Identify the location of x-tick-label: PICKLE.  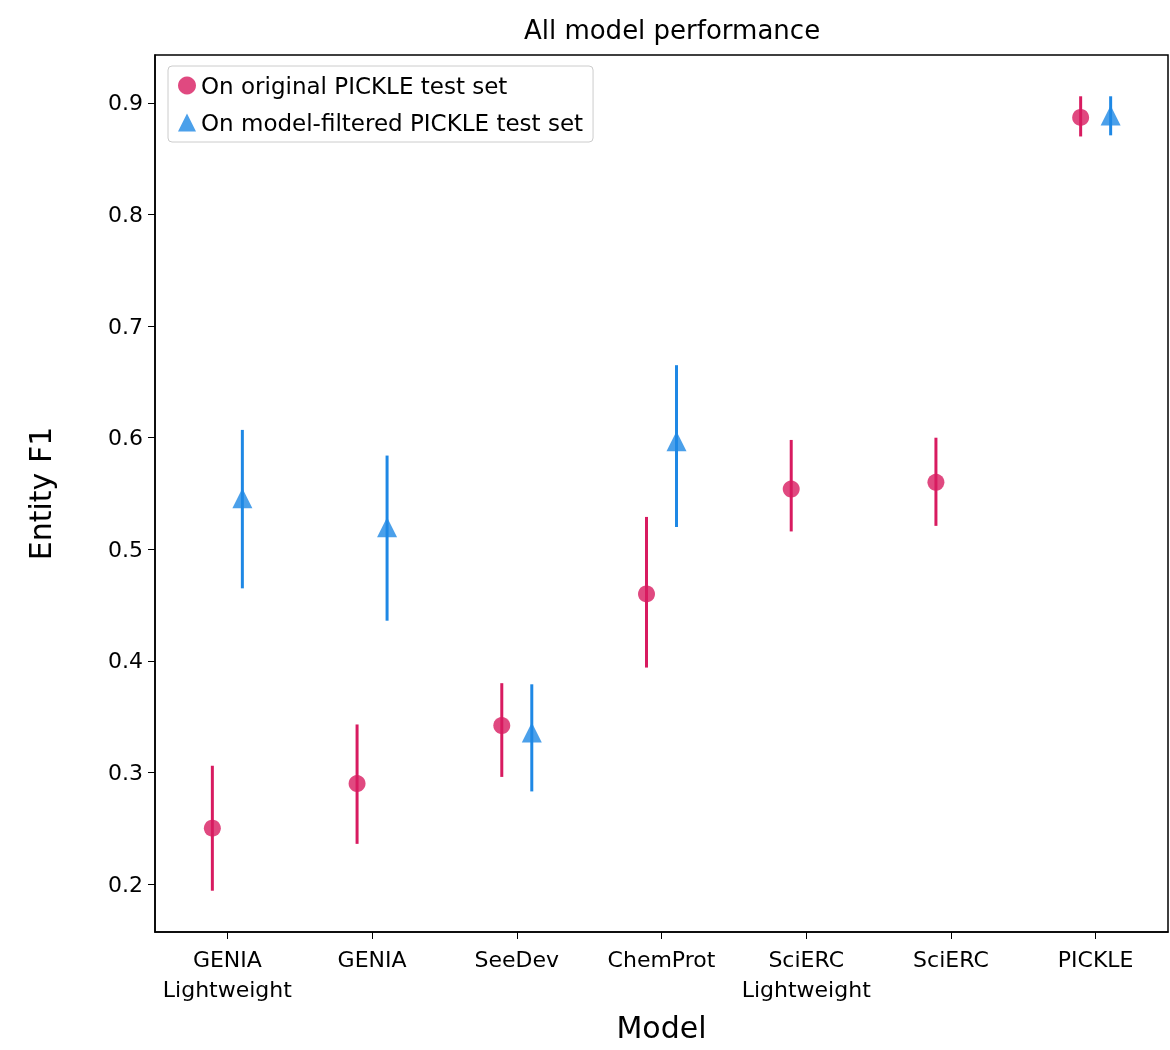
(1095, 959).